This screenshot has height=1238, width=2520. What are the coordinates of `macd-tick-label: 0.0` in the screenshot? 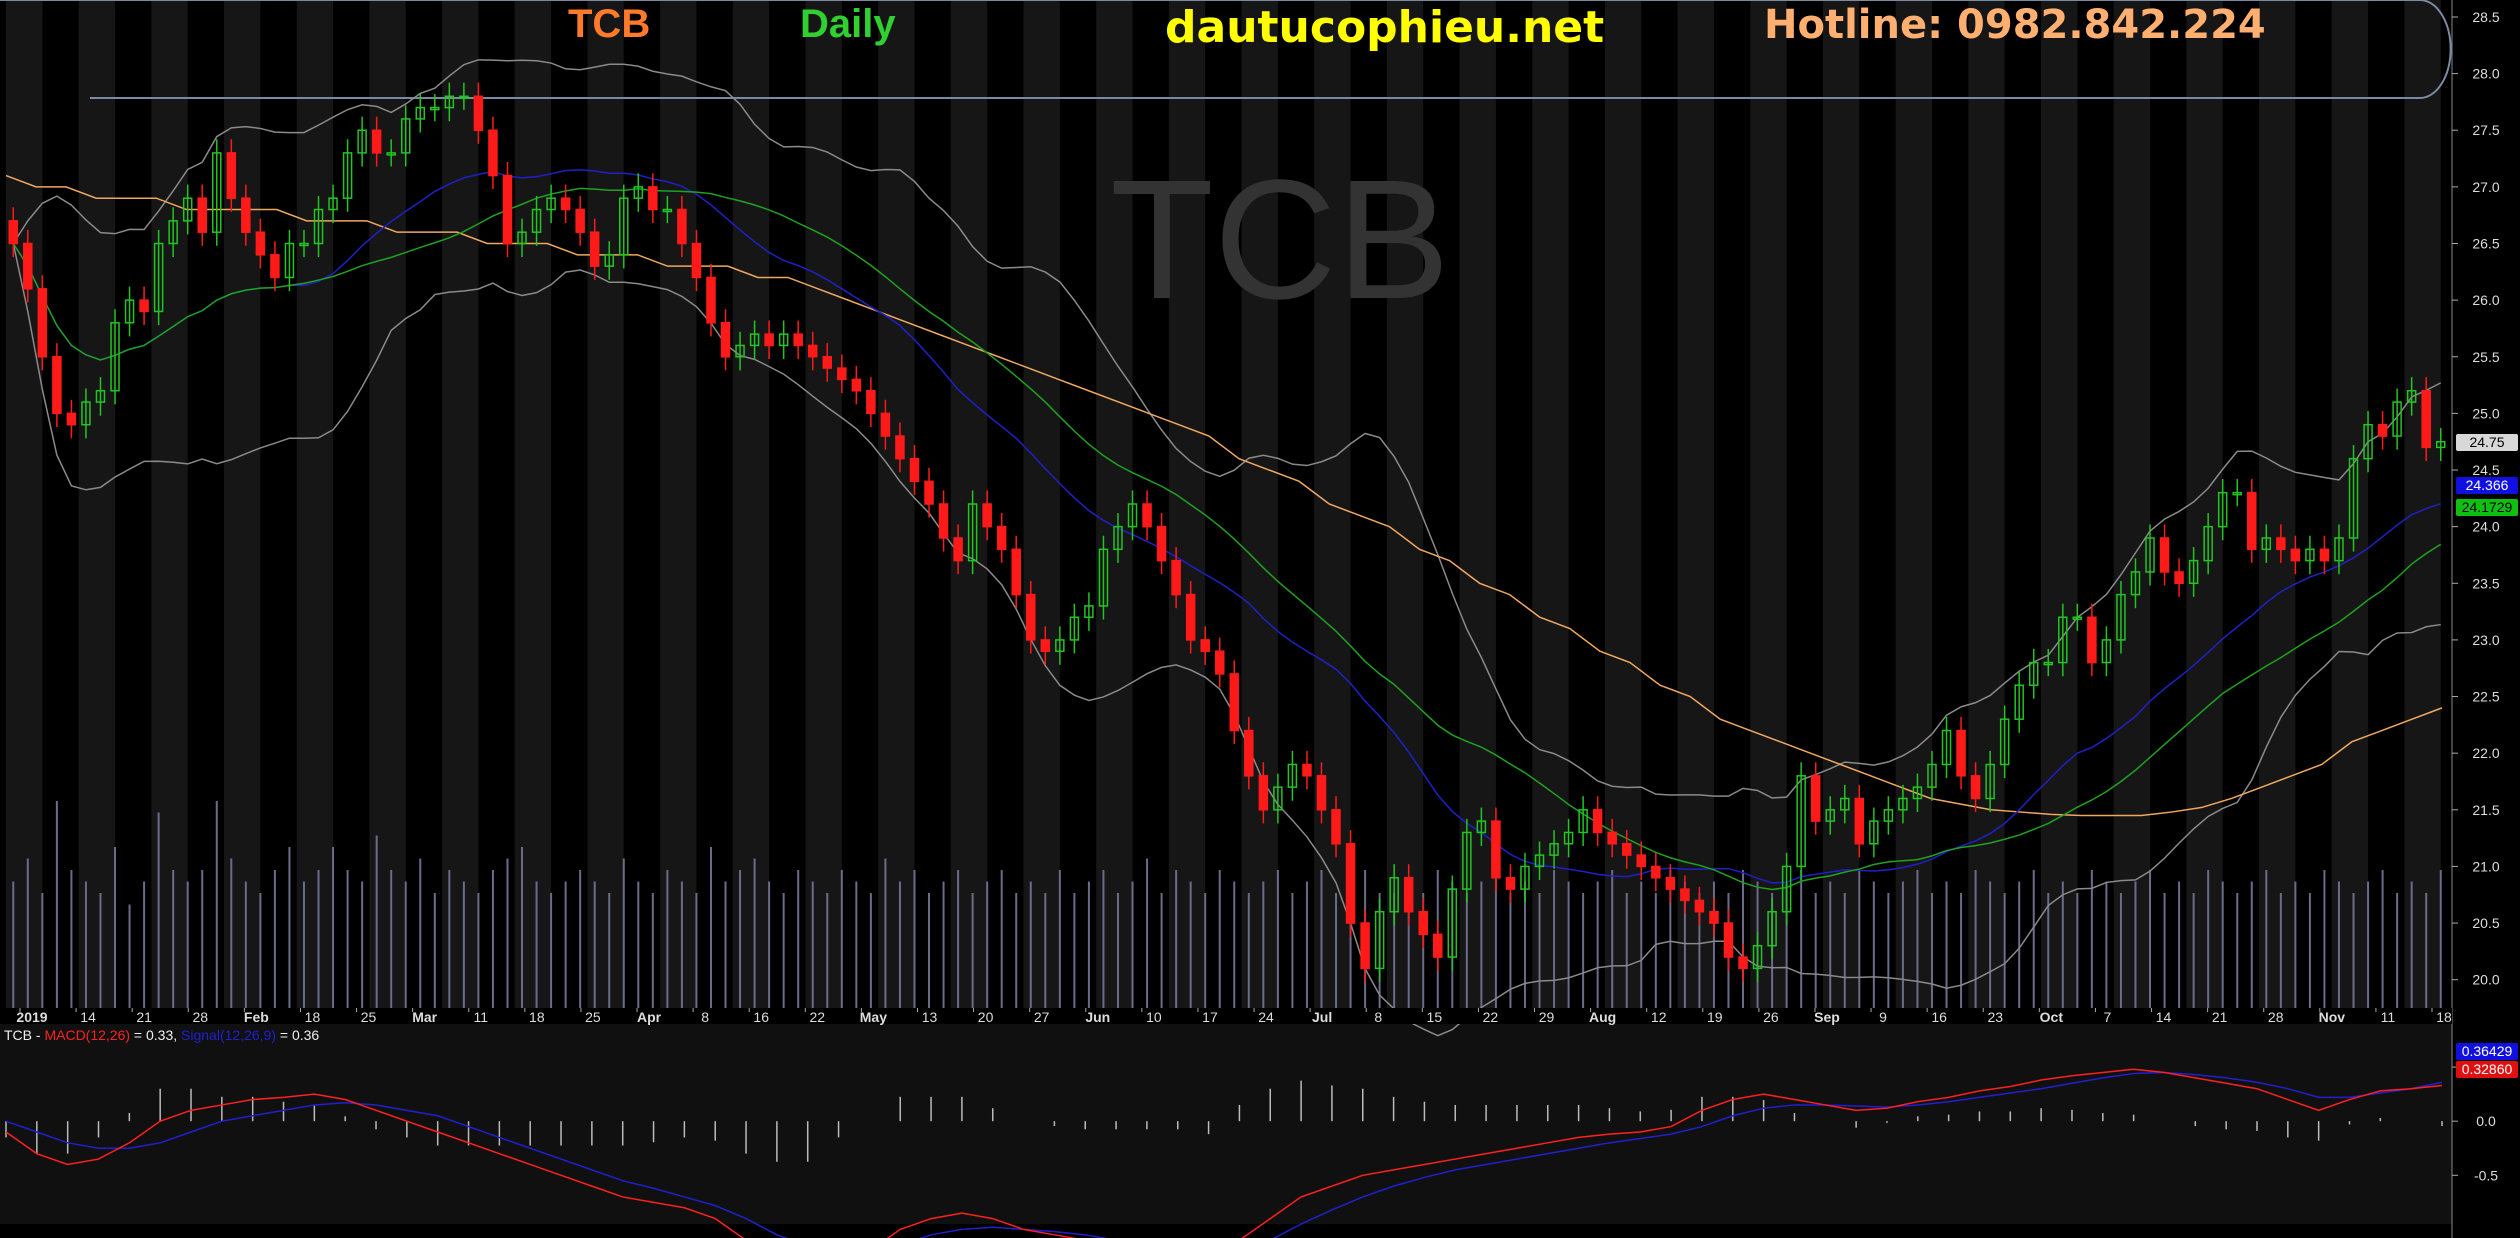 It's located at (2486, 1121).